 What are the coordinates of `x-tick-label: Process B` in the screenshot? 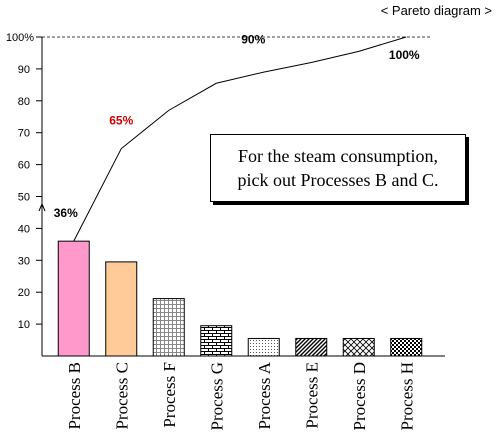 It's located at (74, 396).